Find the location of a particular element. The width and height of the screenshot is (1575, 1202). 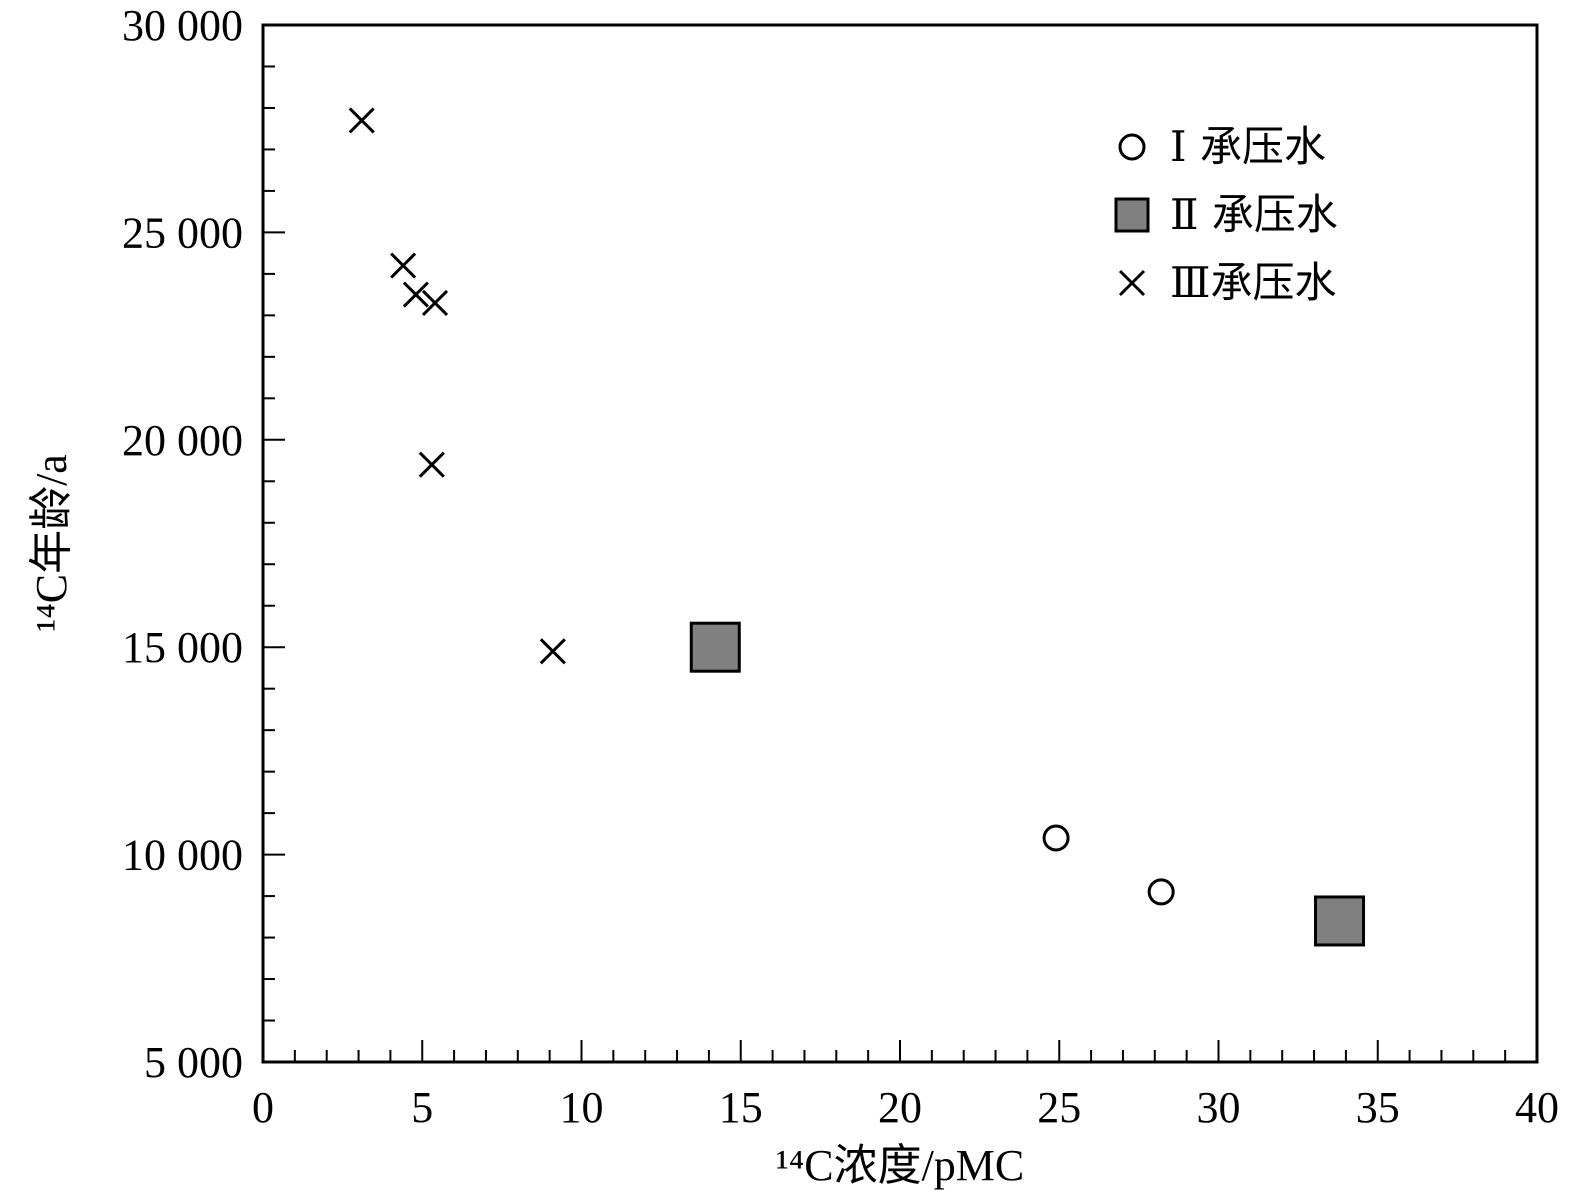

x-axis-title: ¹⁴C浓度/pMC is located at coordinates (900, 1165).